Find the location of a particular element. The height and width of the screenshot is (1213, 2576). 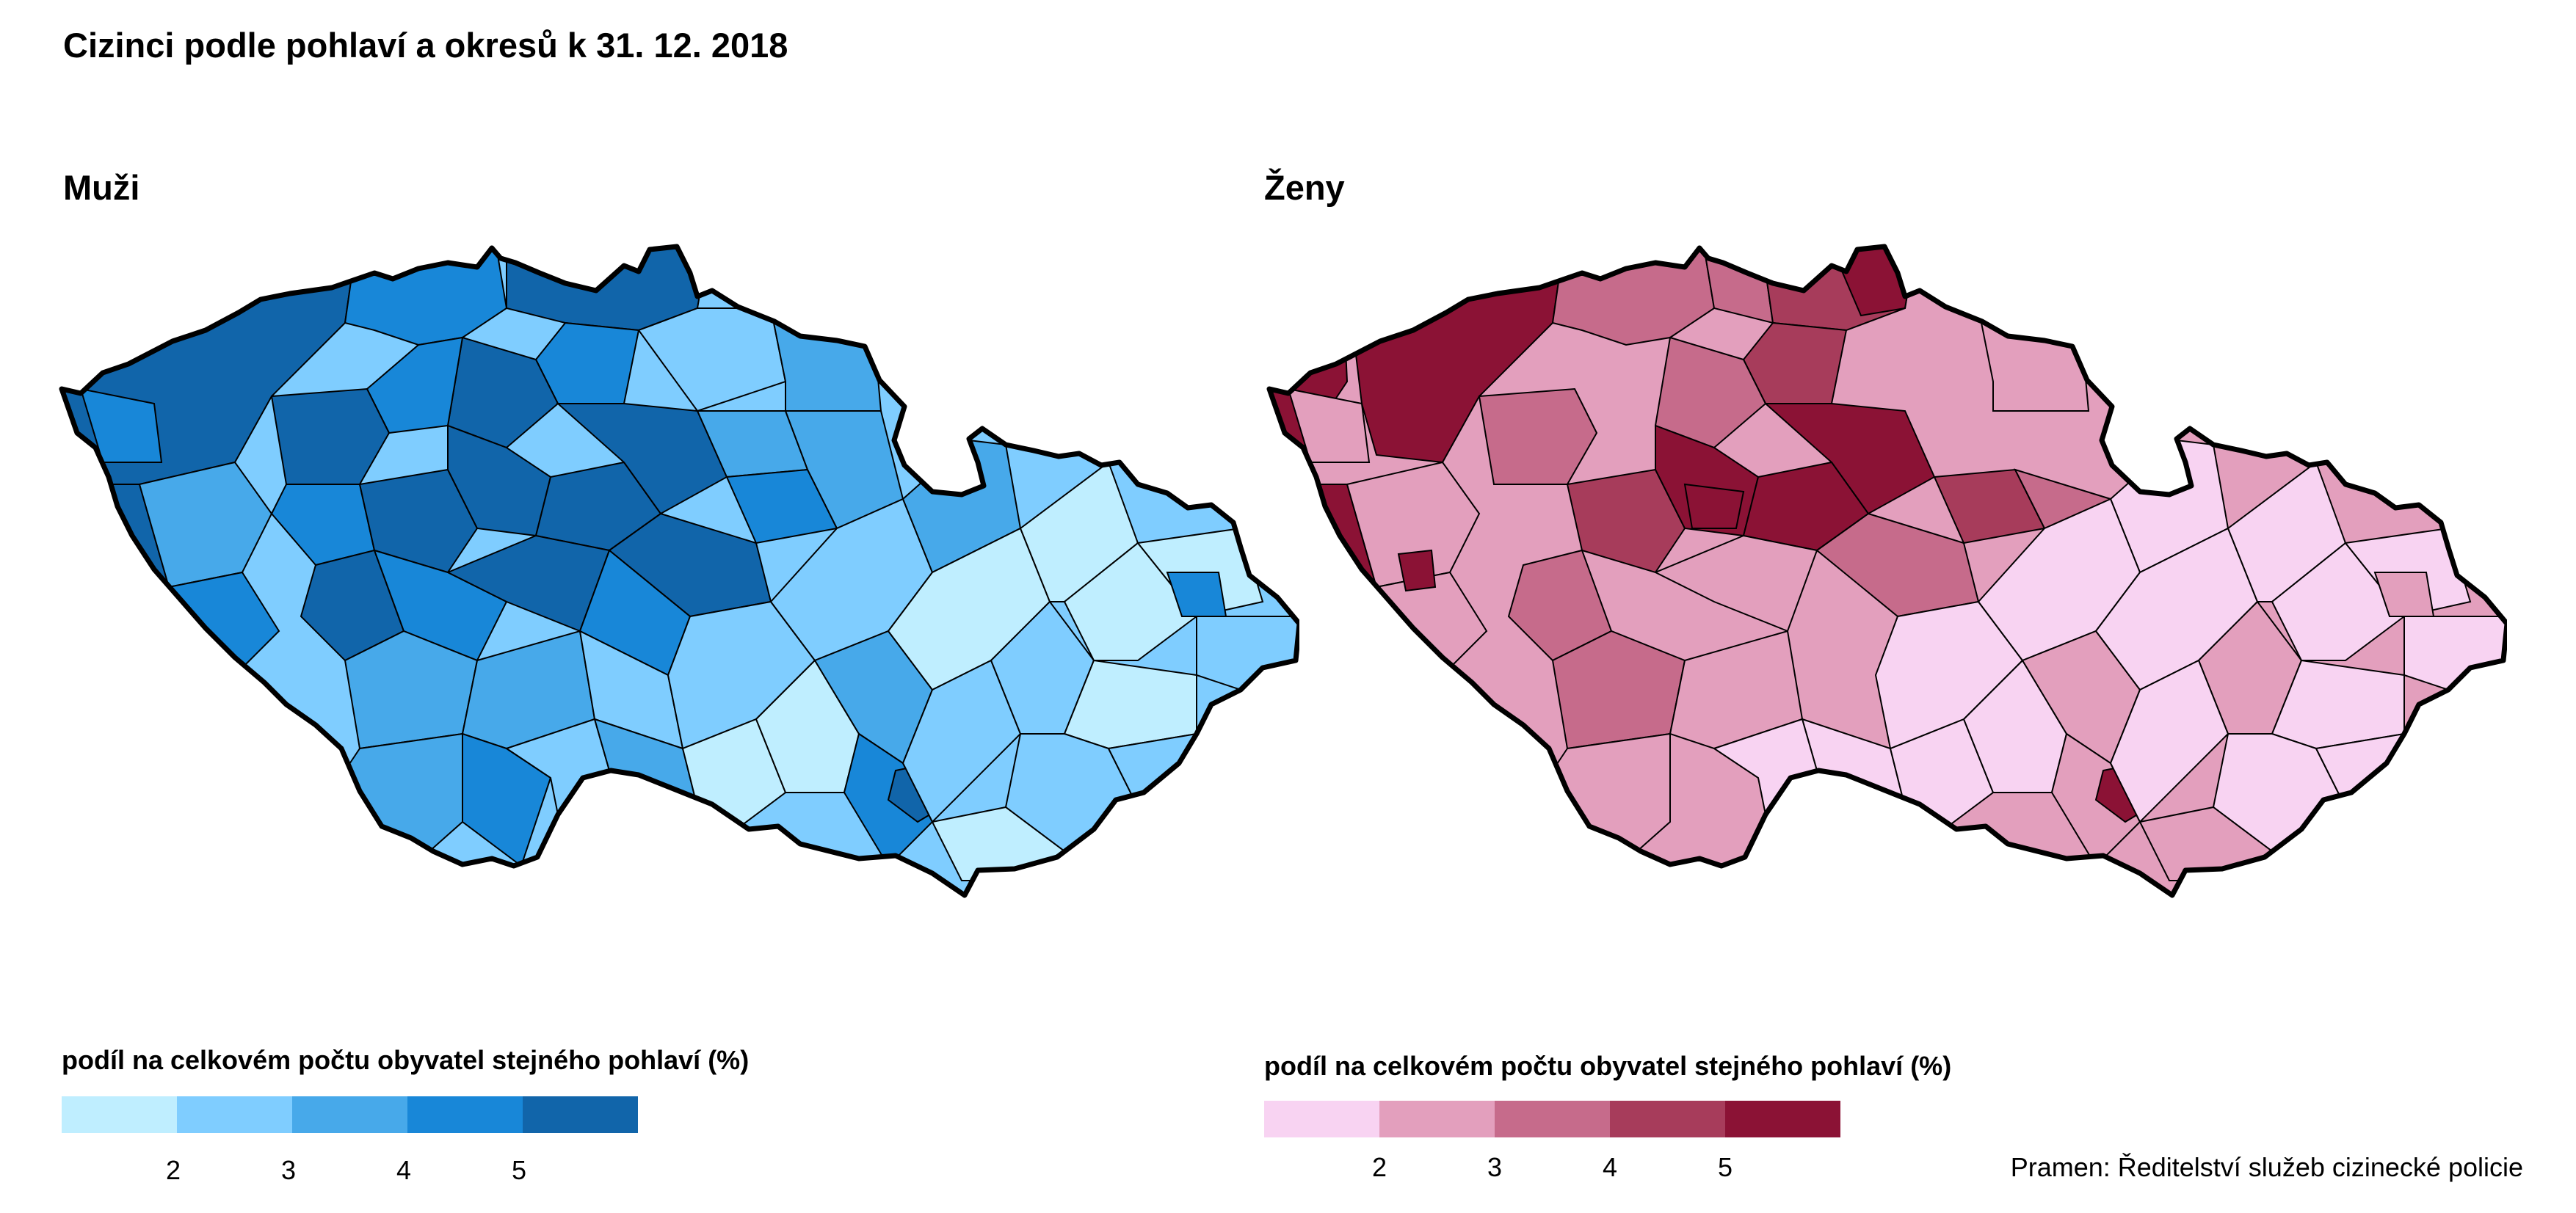

women-legend-ticks: 2 3 4 5 is located at coordinates (1557, 1167).